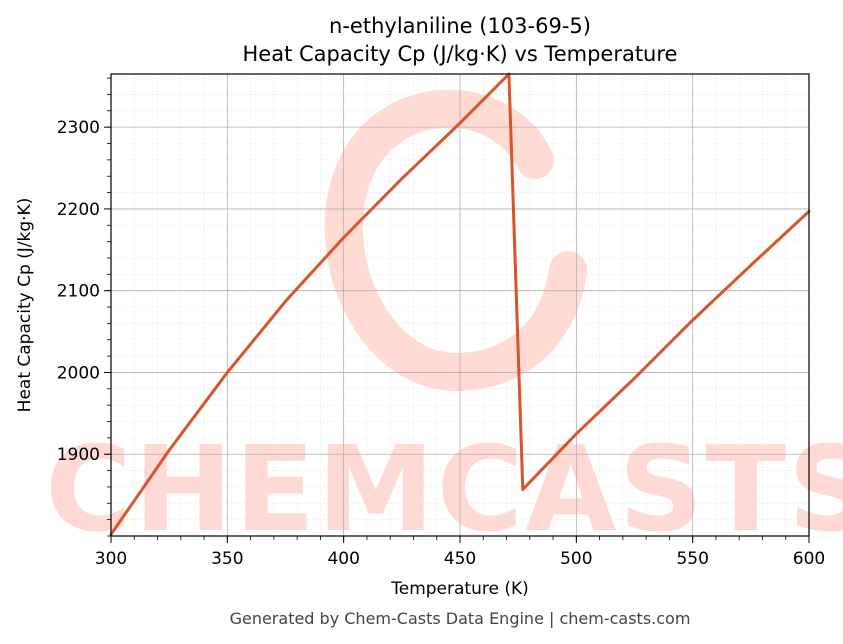 The height and width of the screenshot is (644, 843). I want to click on x-tick-label: 400, so click(343, 559).